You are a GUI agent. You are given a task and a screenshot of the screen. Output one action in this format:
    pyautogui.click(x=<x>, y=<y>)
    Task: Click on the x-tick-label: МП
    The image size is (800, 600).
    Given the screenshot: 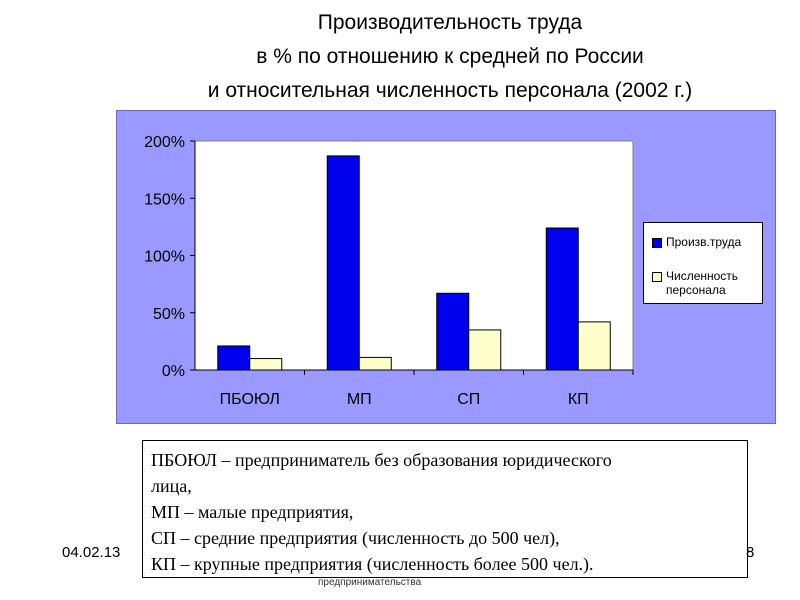 What is the action you would take?
    pyautogui.click(x=359, y=399)
    